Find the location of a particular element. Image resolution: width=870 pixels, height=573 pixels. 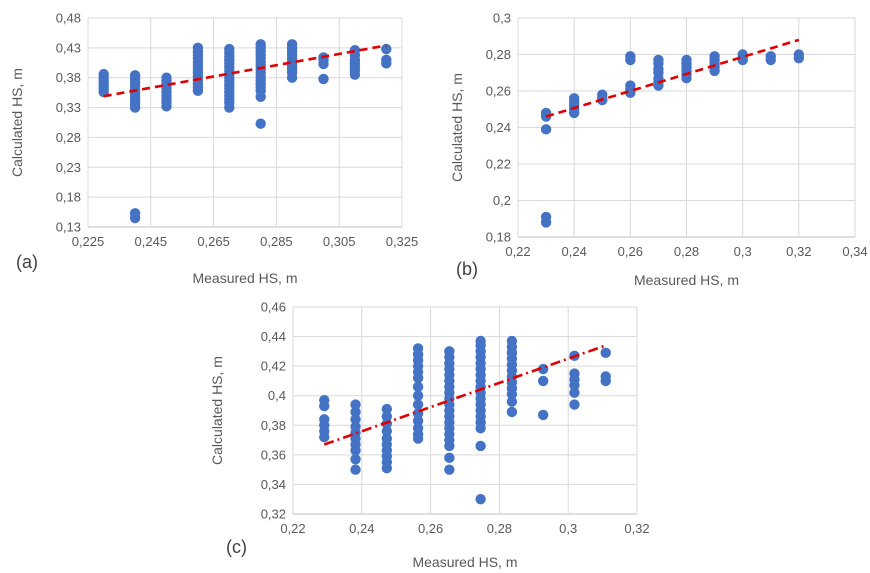

y-tick-label: 0,33 is located at coordinates (68, 107).